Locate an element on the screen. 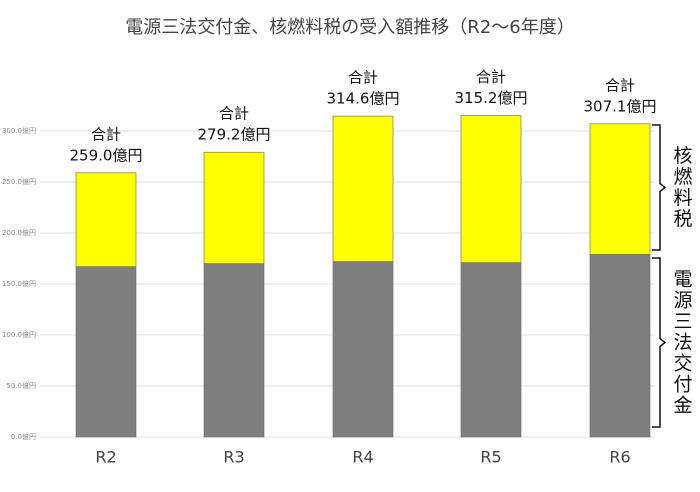  total-label: 279.2億円 is located at coordinates (234, 135).